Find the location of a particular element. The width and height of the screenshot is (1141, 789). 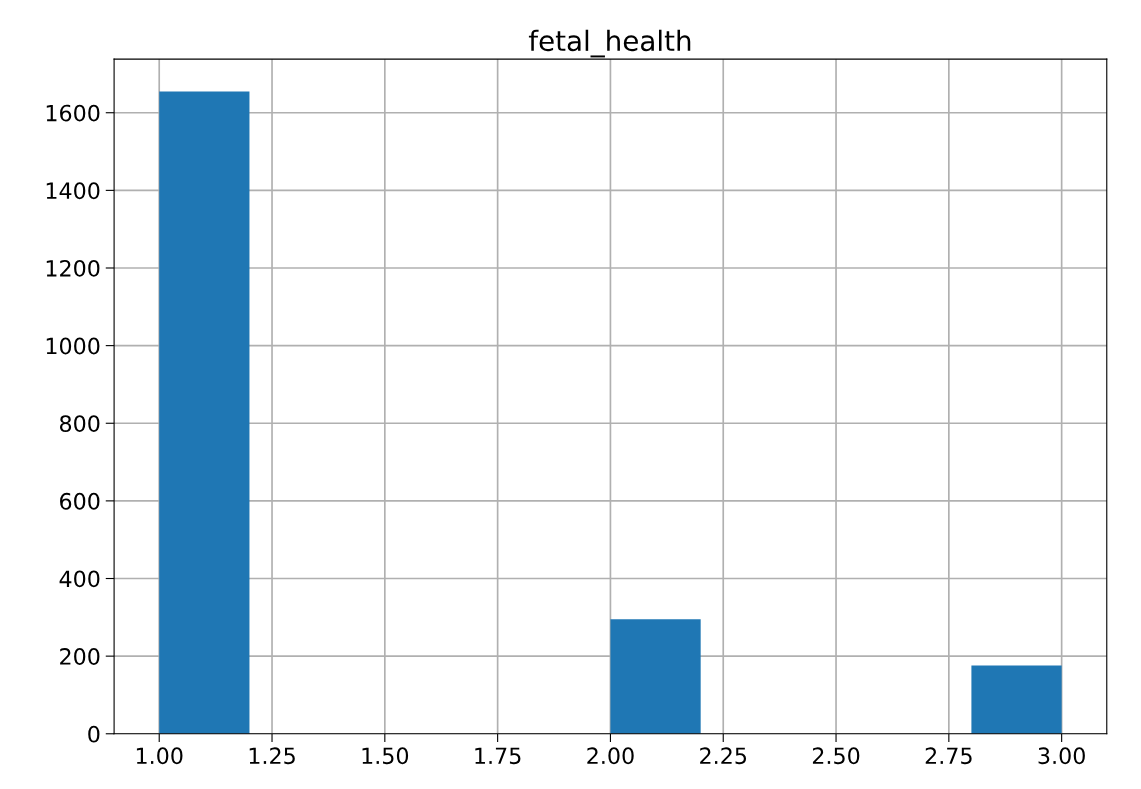

y-tick-label: 800 is located at coordinates (80, 424).